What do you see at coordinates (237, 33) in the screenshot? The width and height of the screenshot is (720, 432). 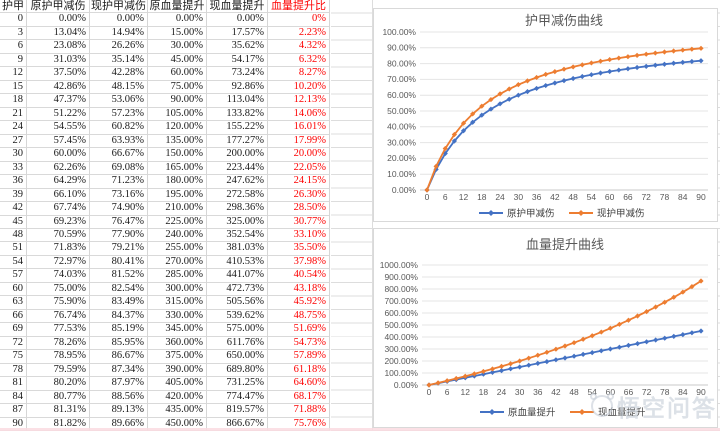 I see `table-cell: 17.57%` at bounding box center [237, 33].